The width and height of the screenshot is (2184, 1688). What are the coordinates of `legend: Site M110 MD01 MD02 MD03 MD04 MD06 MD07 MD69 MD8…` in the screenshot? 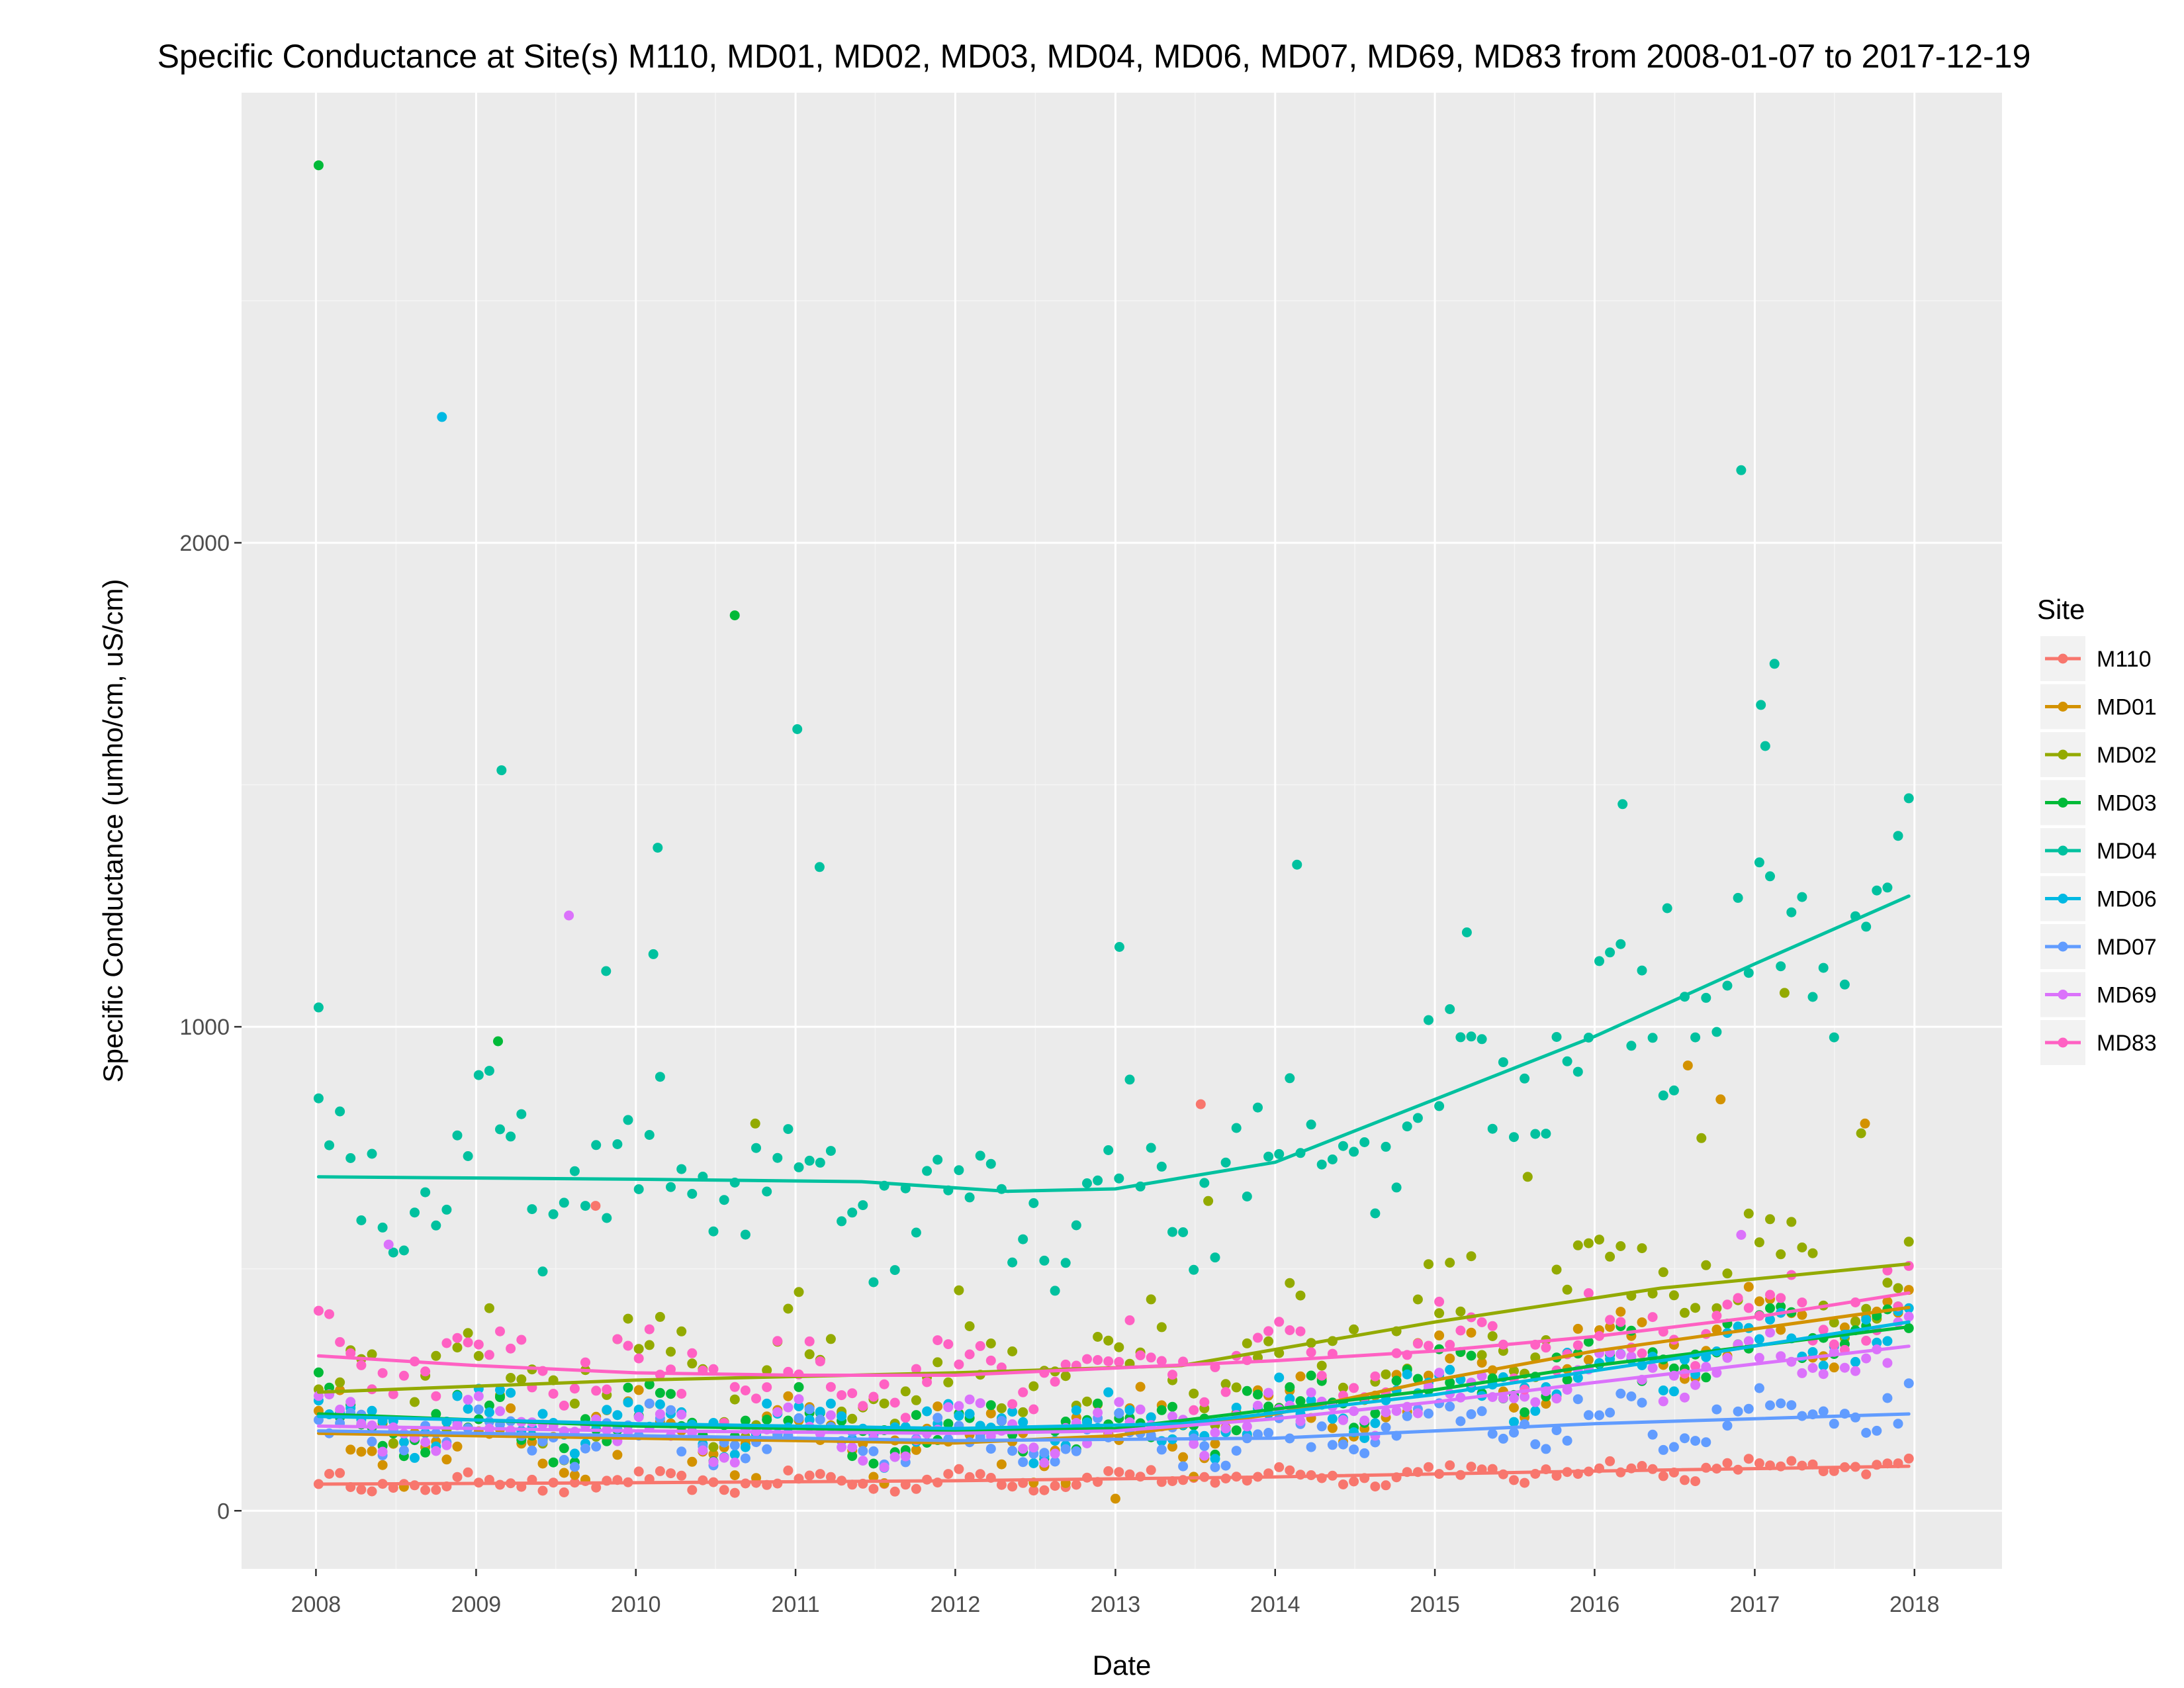 It's located at (2097, 829).